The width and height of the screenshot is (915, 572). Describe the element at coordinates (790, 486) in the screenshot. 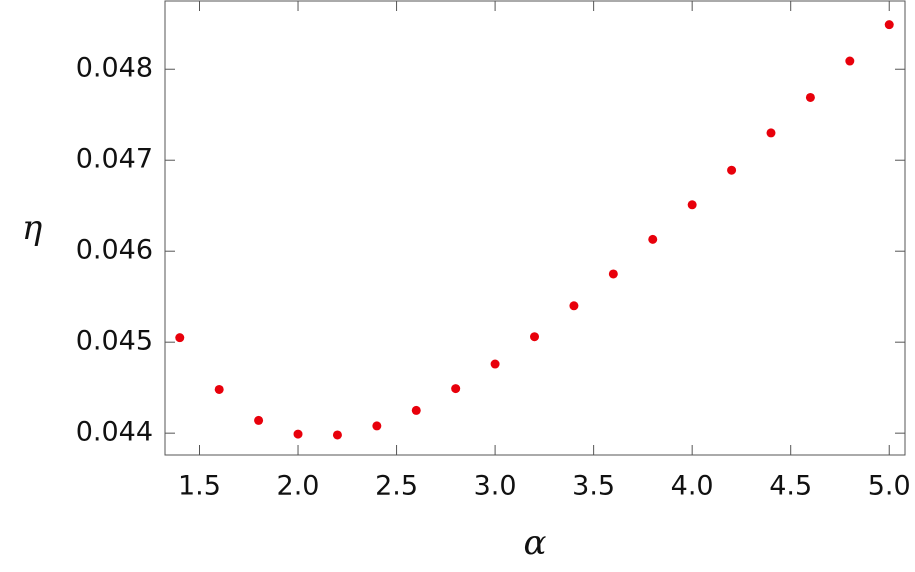

I see `x-tick-label: 4.5` at that location.